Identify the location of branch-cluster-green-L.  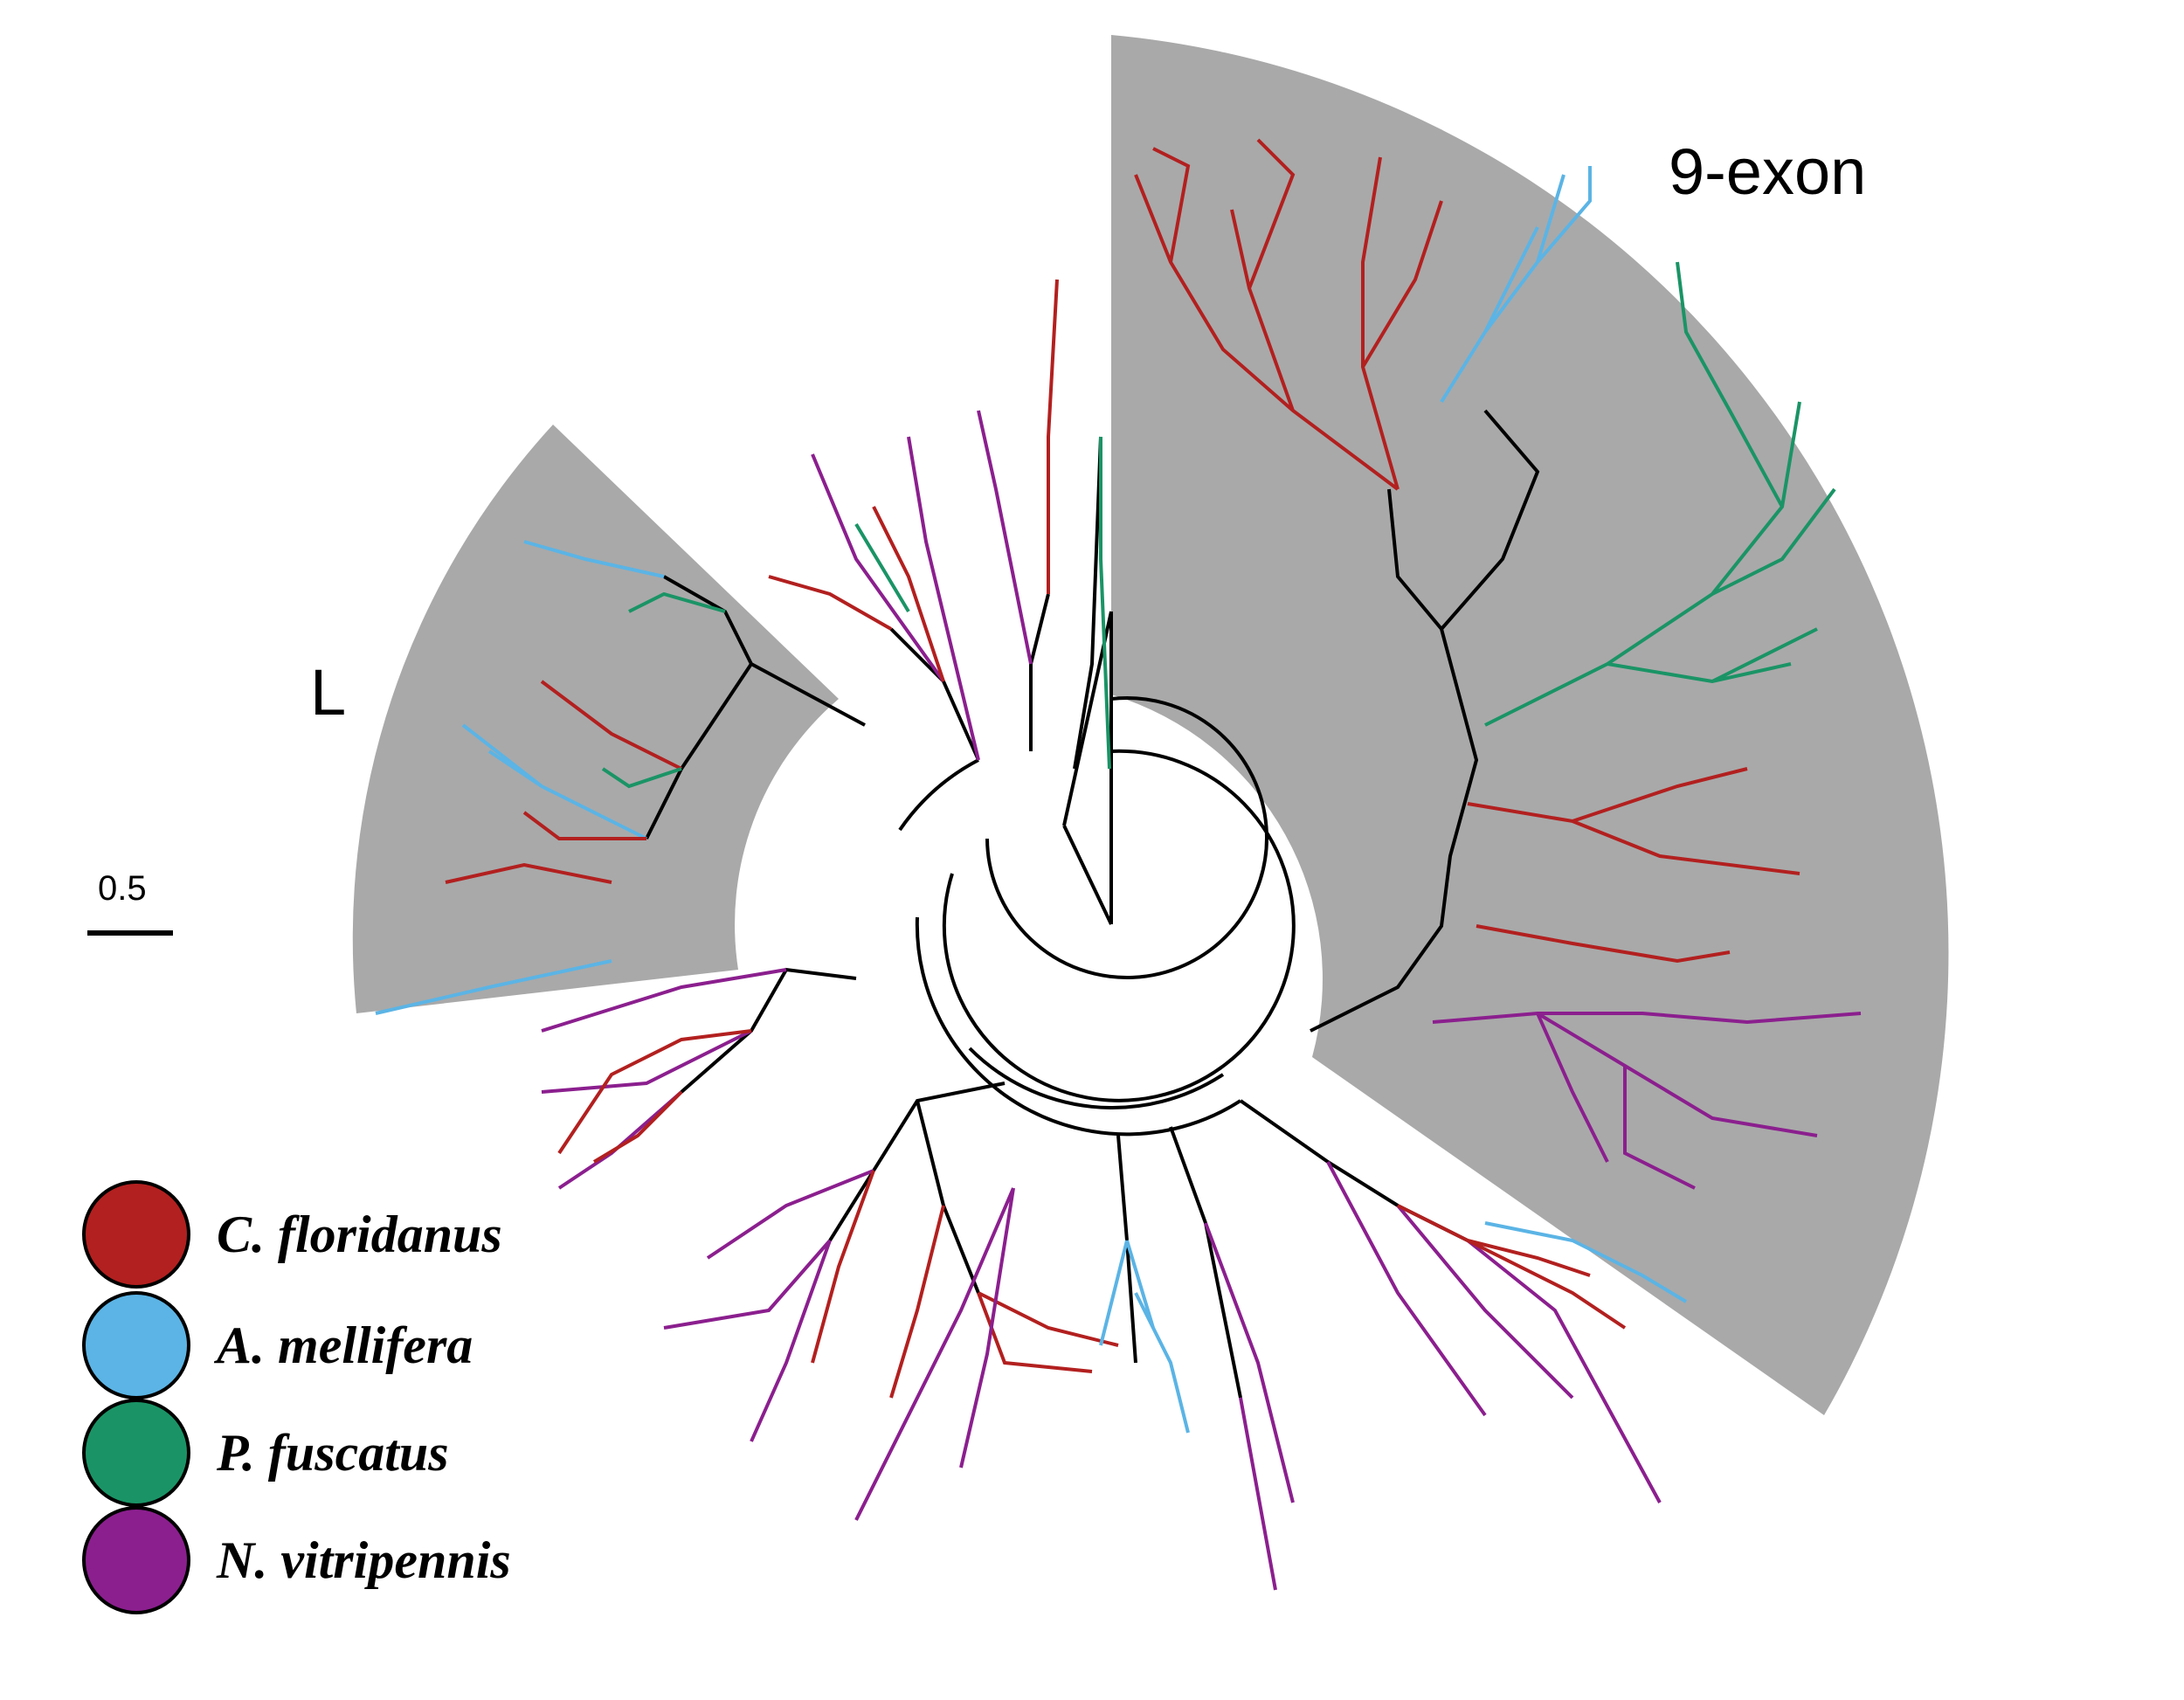
(663, 690).